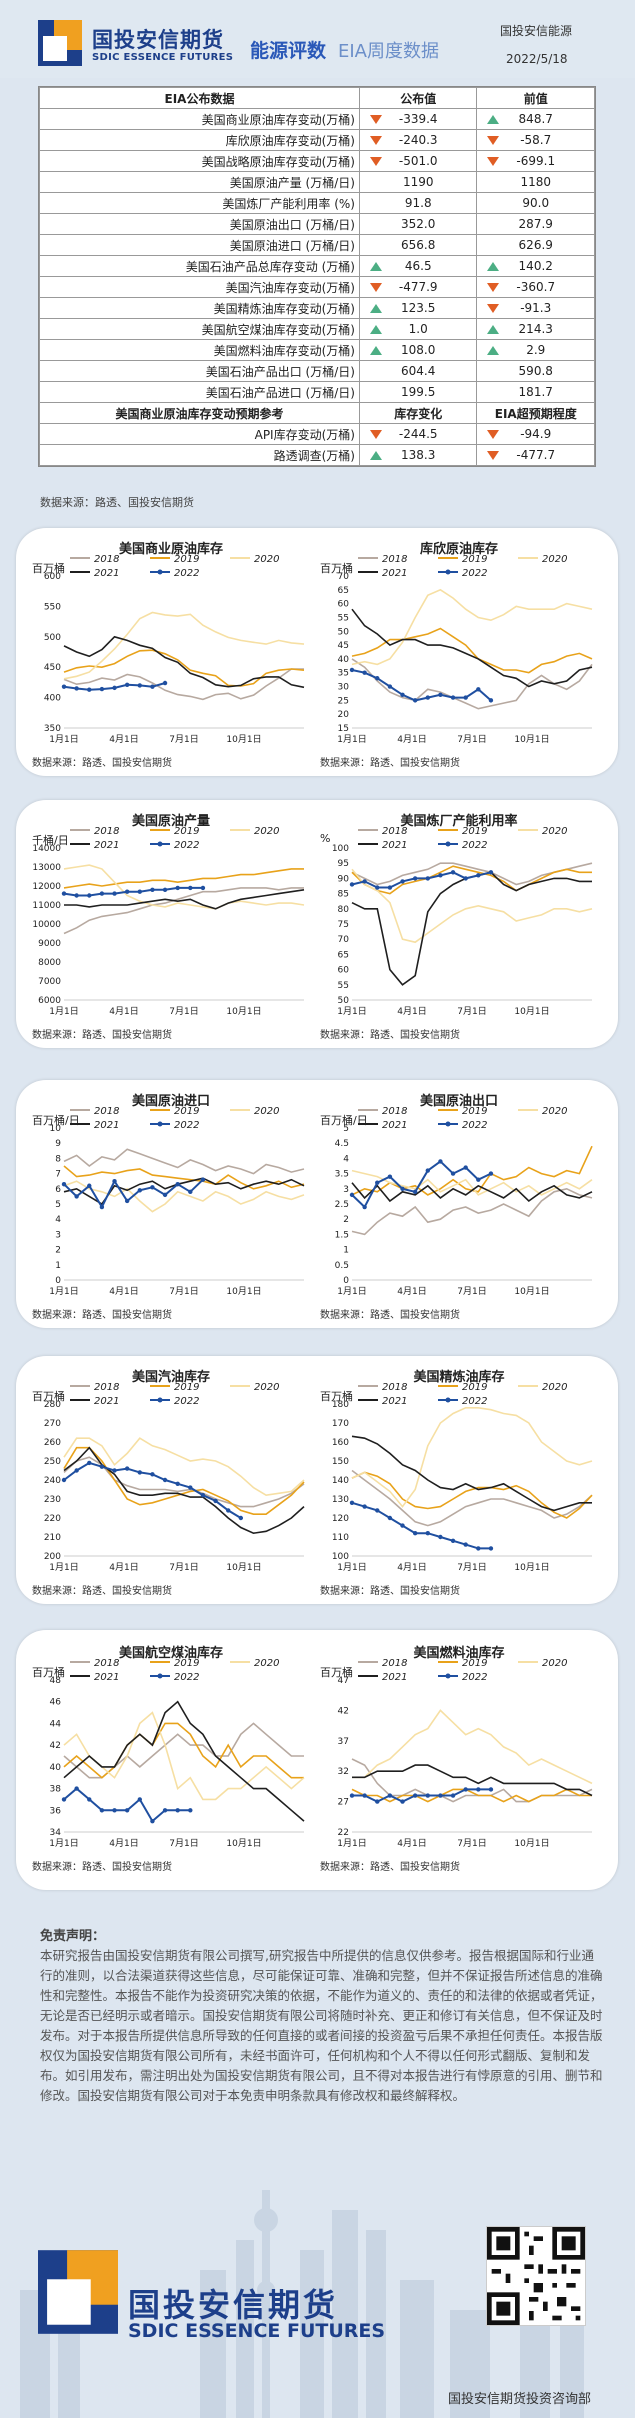 The image size is (635, 2418). I want to click on table-row: 美国燃料油库存变动(万桶) 108.0 2.9, so click(317, 350).